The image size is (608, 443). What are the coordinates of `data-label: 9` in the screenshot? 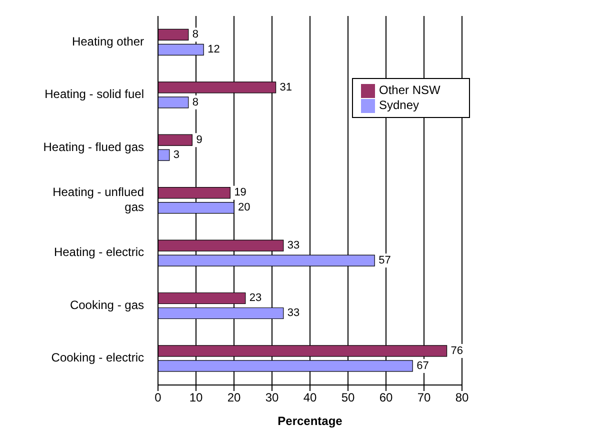 It's located at (199, 140).